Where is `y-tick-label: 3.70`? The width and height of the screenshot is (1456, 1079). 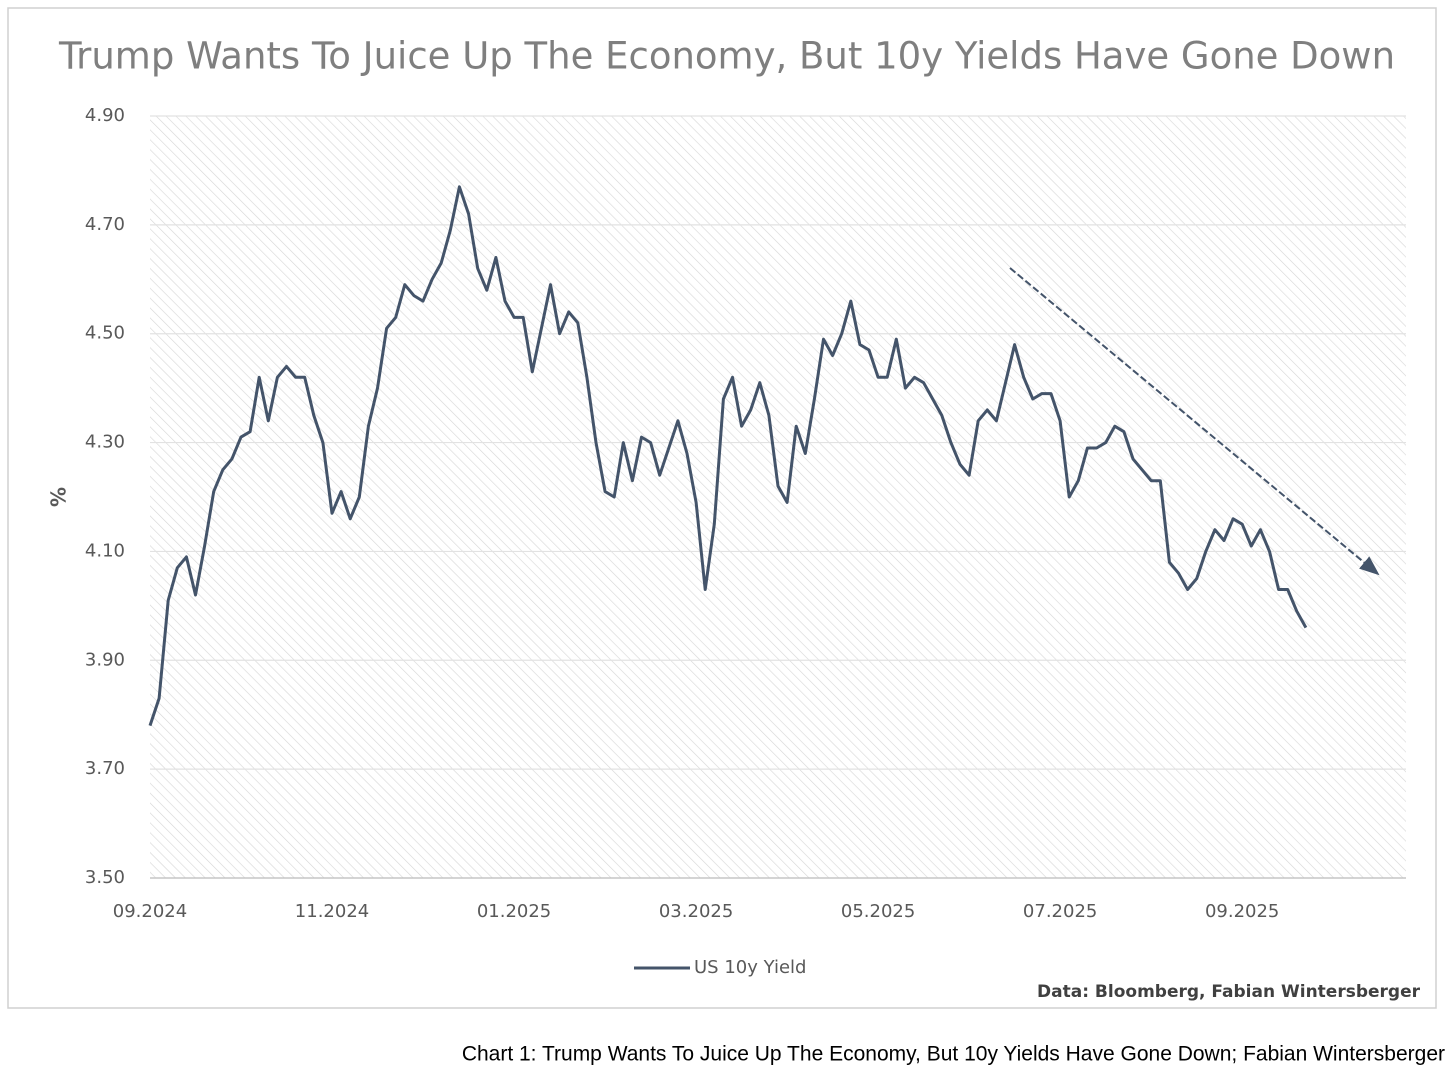 y-tick-label: 3.70 is located at coordinates (105, 768).